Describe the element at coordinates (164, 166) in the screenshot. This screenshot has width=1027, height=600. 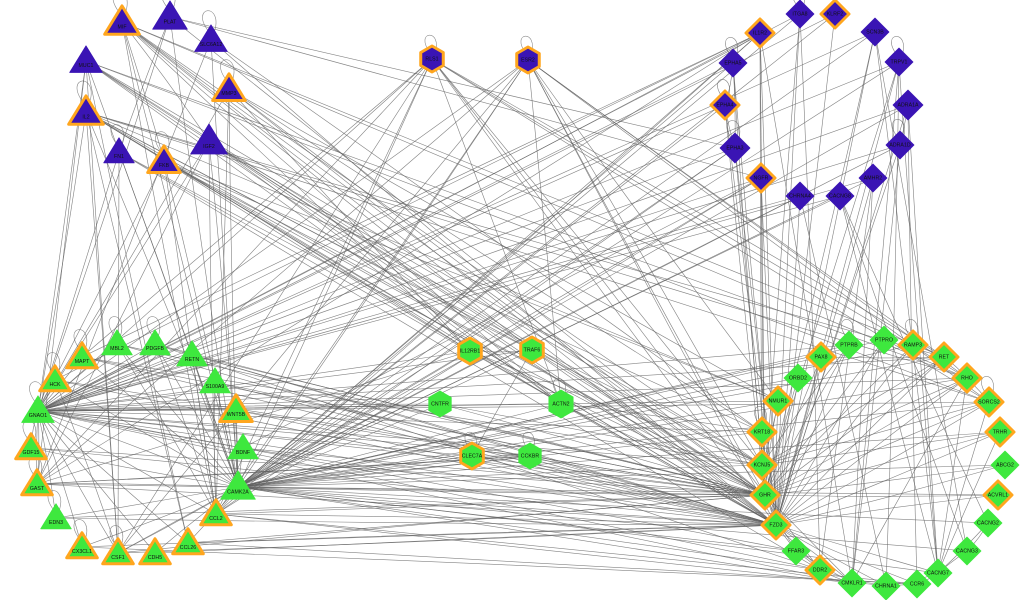
I see `node-label-fkb: FKB` at that location.